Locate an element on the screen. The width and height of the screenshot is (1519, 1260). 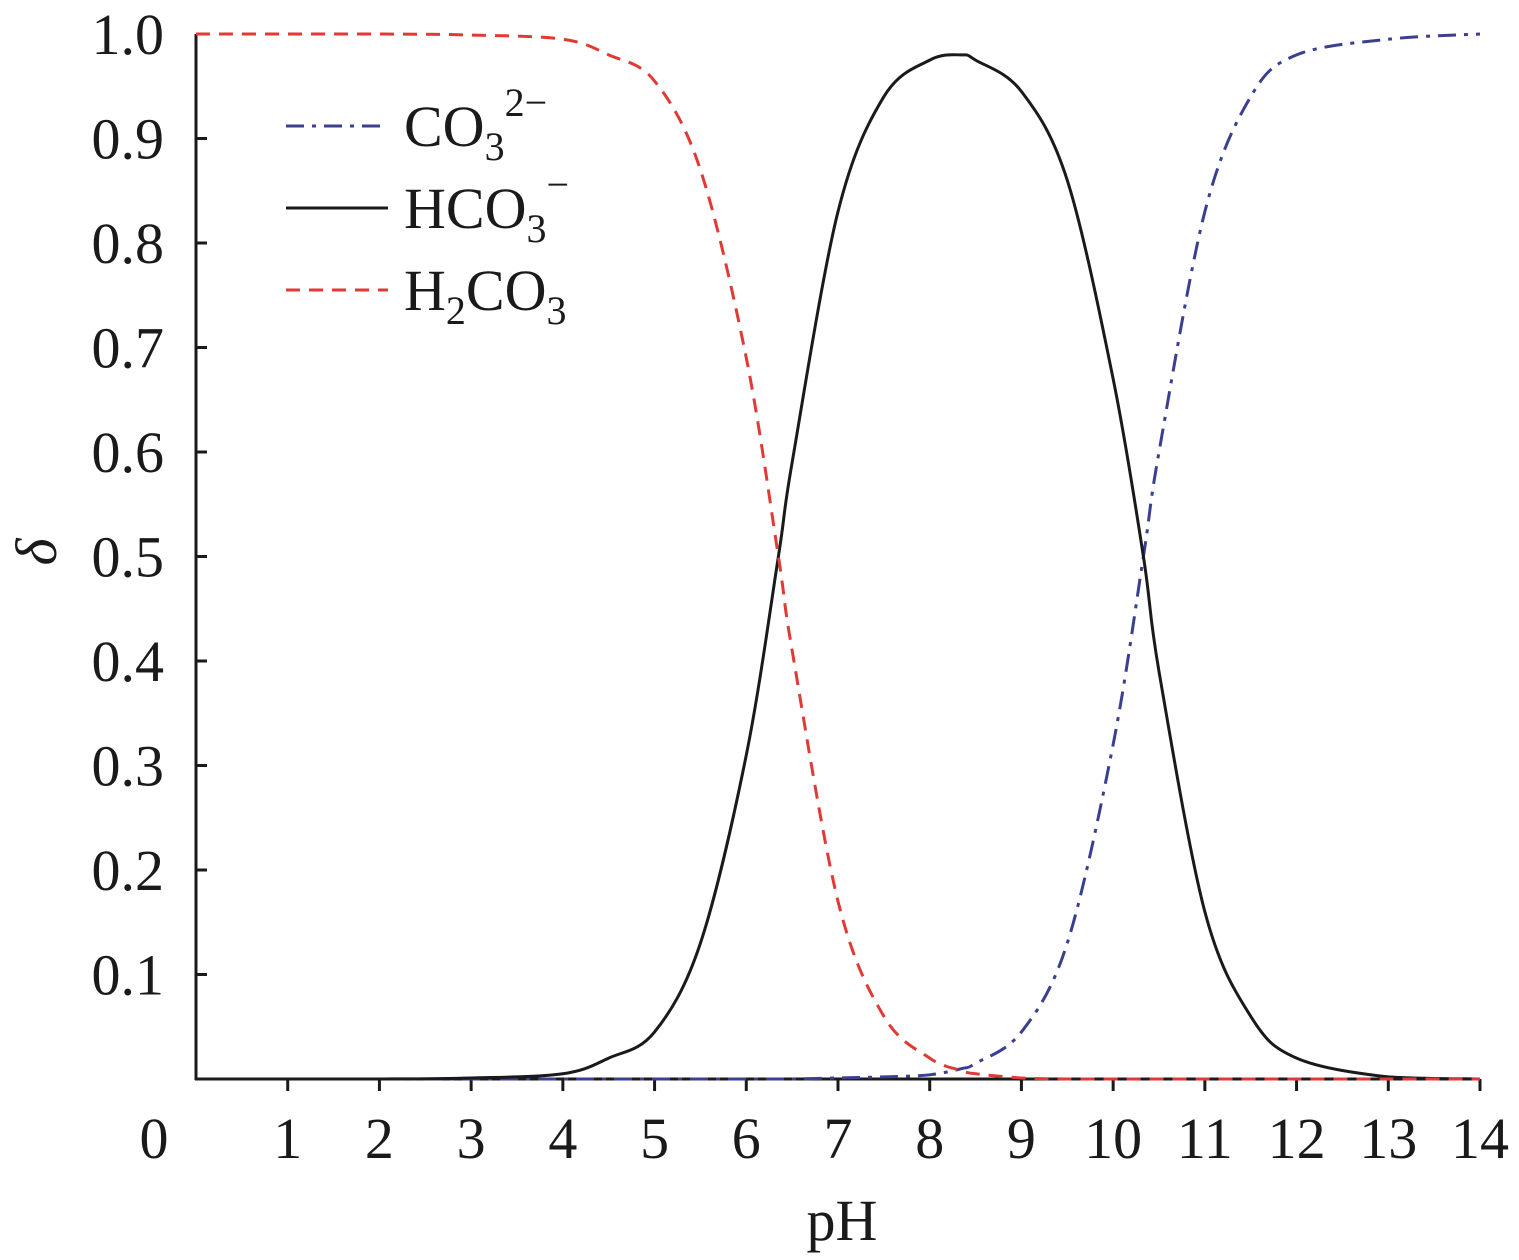
x-ticks: 0 1 2 3 4 5 6 7 8 9 10 11 12 13 14 is located at coordinates (824, 1125).